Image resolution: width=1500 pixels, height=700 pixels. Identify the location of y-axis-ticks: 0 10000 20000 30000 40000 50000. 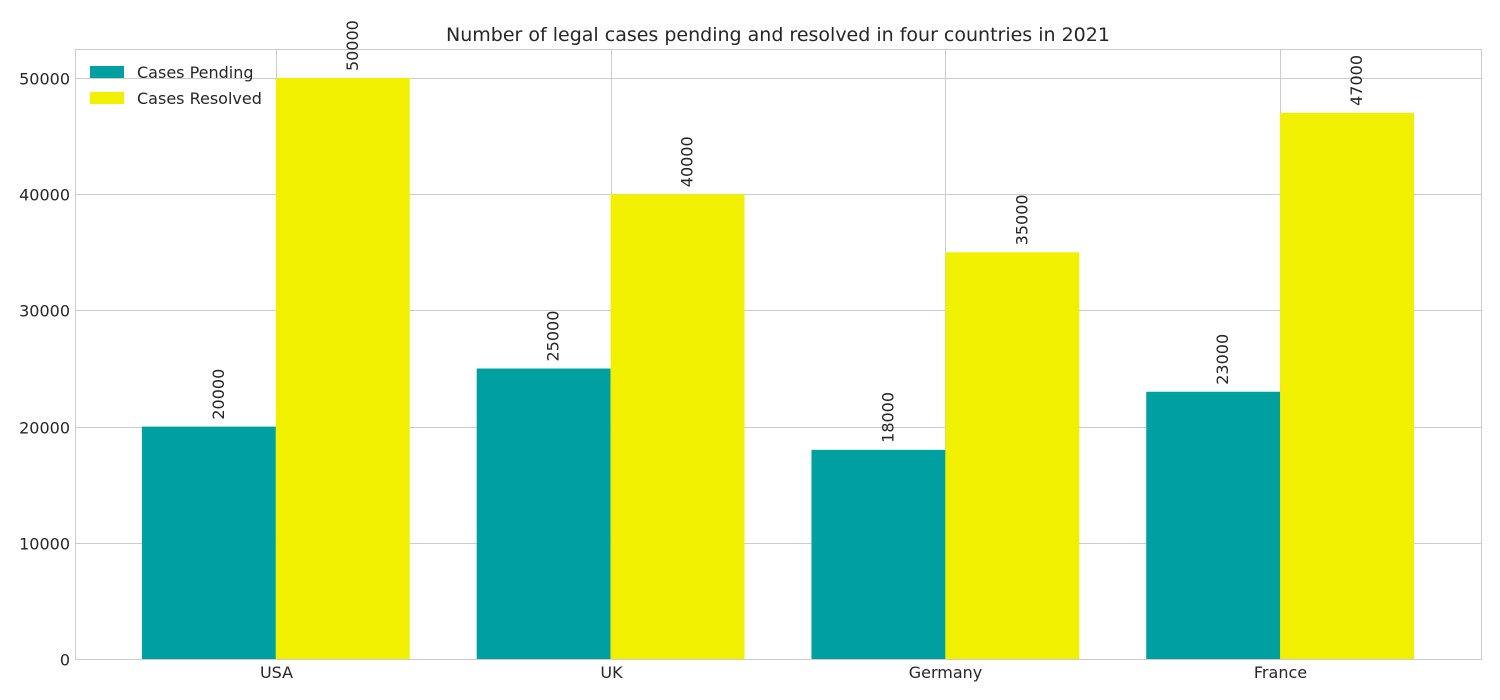
(44, 370).